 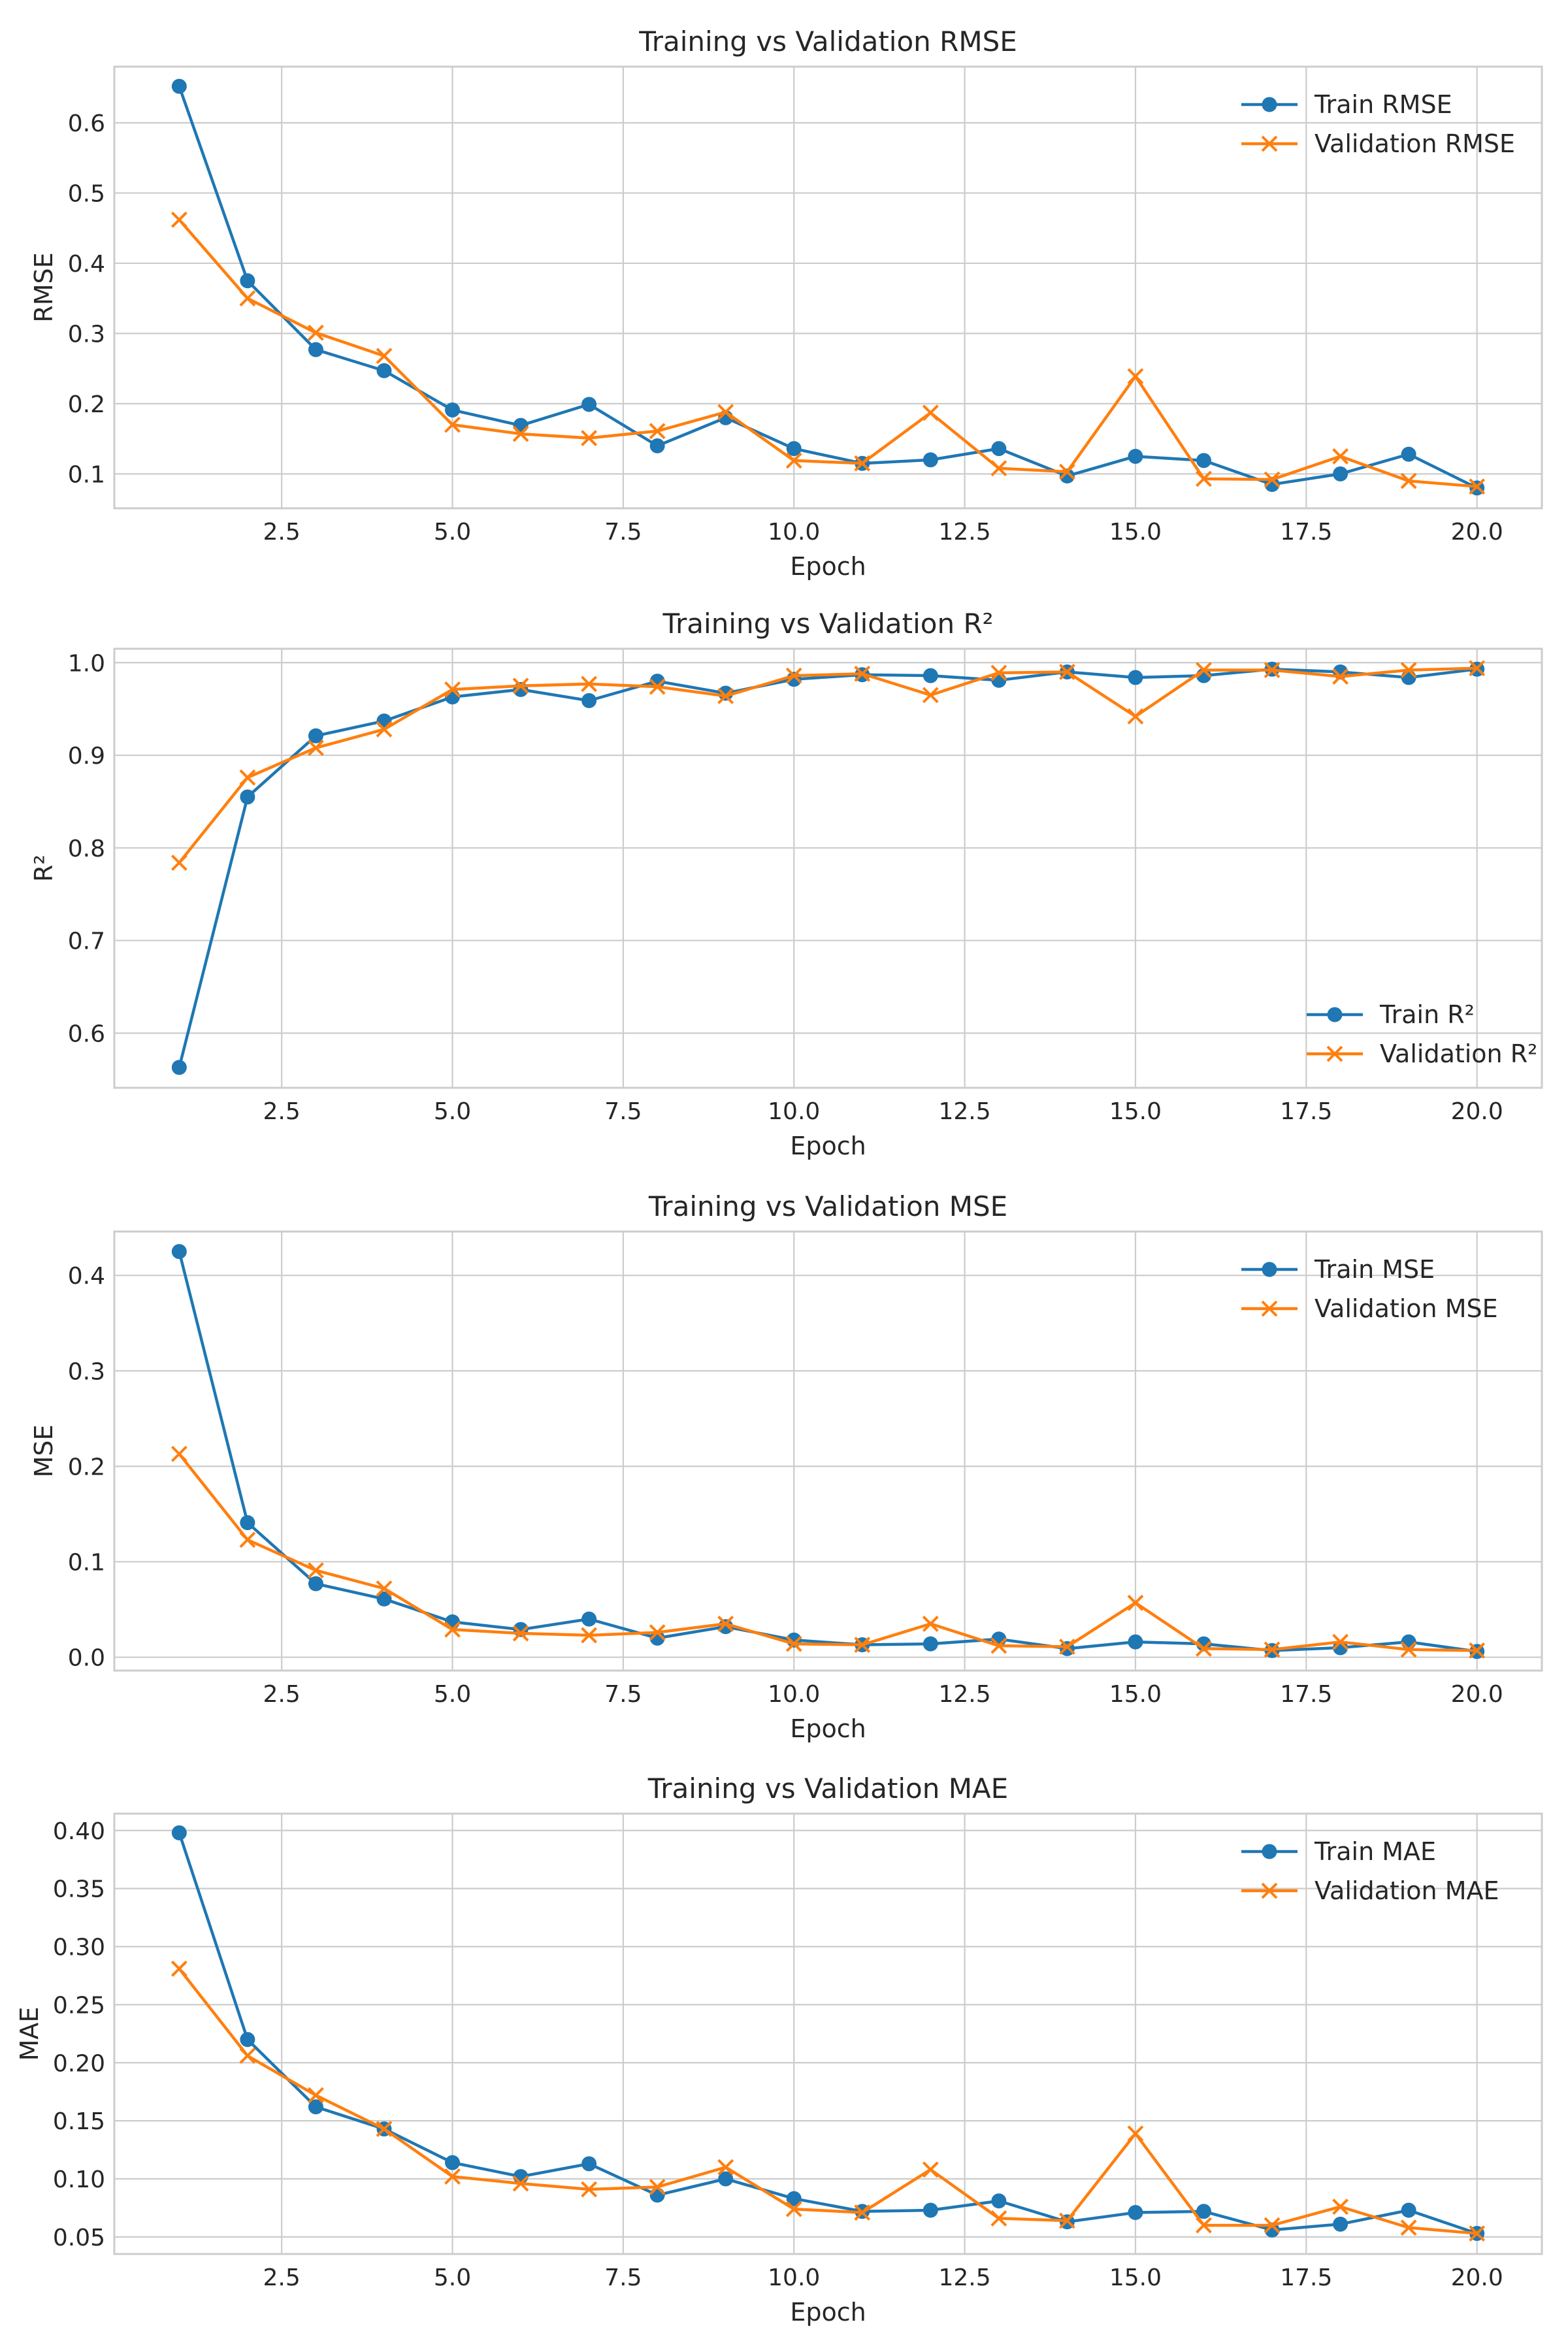 What do you see at coordinates (1135, 2277) in the screenshot?
I see `x-tick-label: 15.0` at bounding box center [1135, 2277].